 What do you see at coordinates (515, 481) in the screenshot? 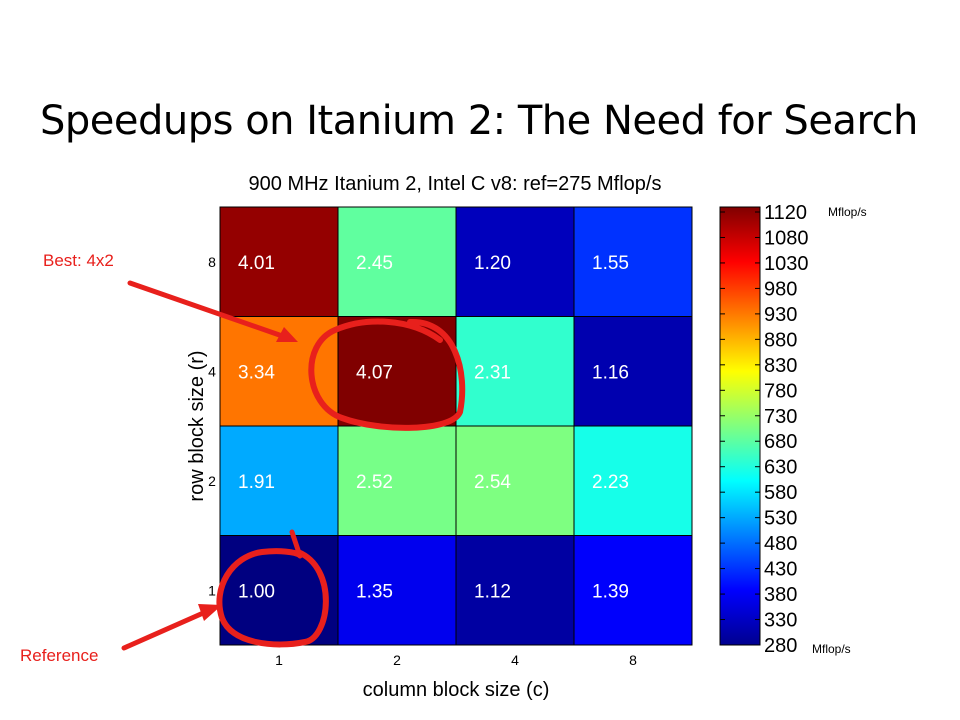
I see `heatmap-cell-r2-c4` at bounding box center [515, 481].